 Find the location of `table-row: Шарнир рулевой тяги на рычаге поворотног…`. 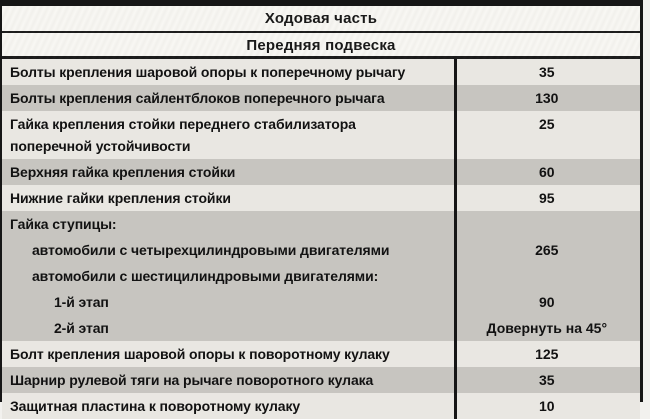

table-row: Шарнир рулевой тяги на рычаге поворотног… is located at coordinates (321, 380).